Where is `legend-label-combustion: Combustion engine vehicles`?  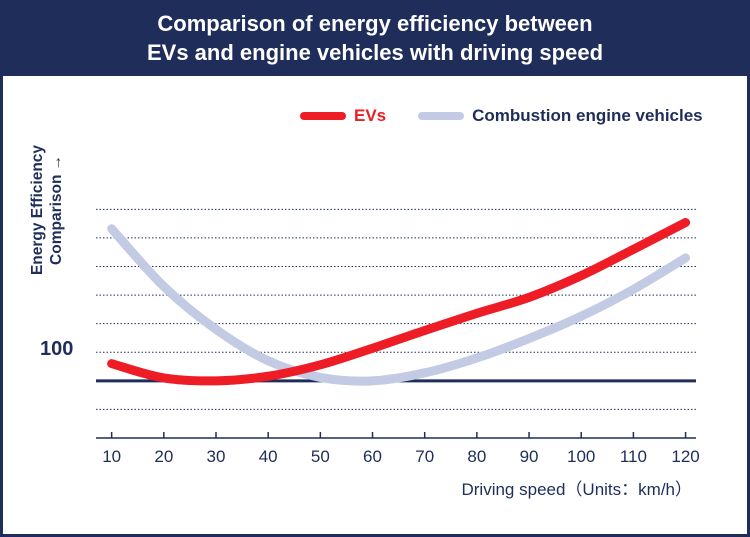 legend-label-combustion: Combustion engine vehicles is located at coordinates (587, 115).